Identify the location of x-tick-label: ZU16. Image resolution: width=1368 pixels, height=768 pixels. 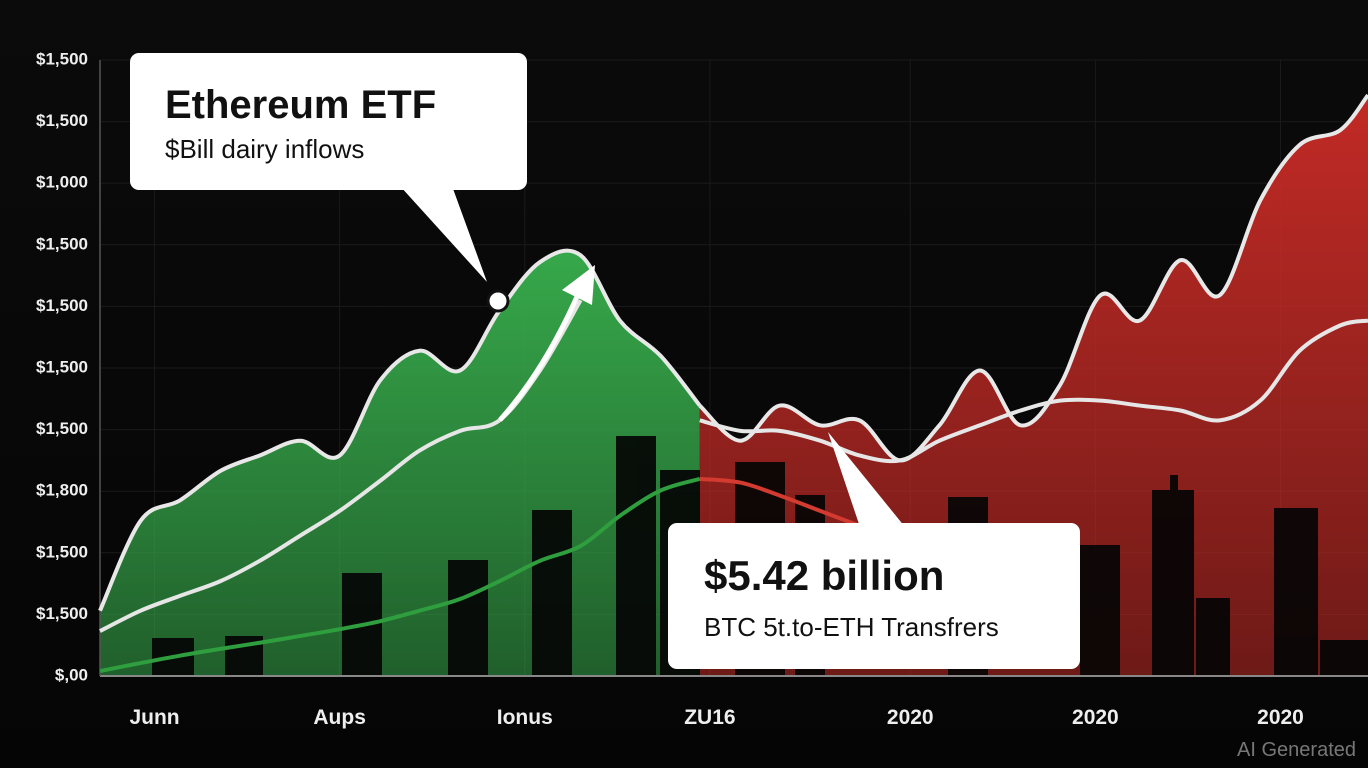
(709, 717).